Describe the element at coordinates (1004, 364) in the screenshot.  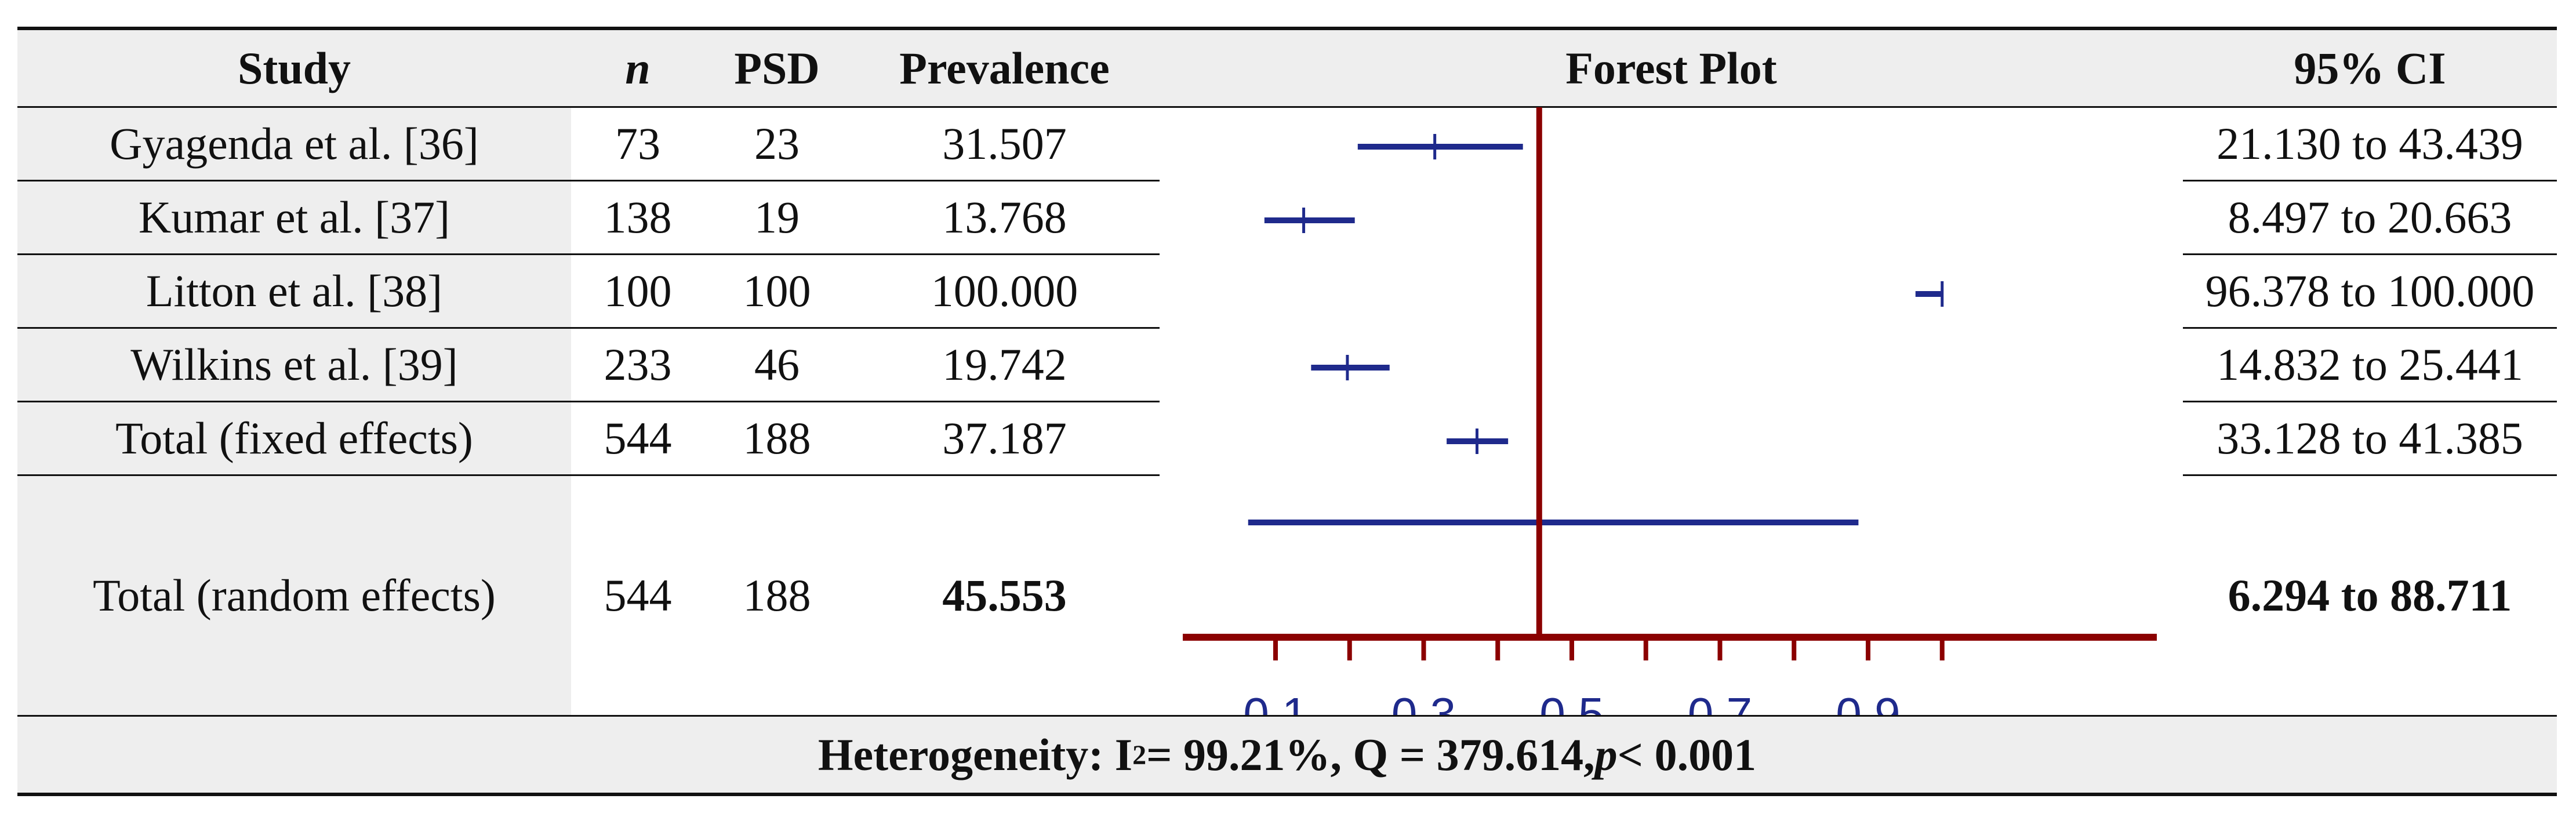
I see `row-3-prevalence: 19.742` at that location.